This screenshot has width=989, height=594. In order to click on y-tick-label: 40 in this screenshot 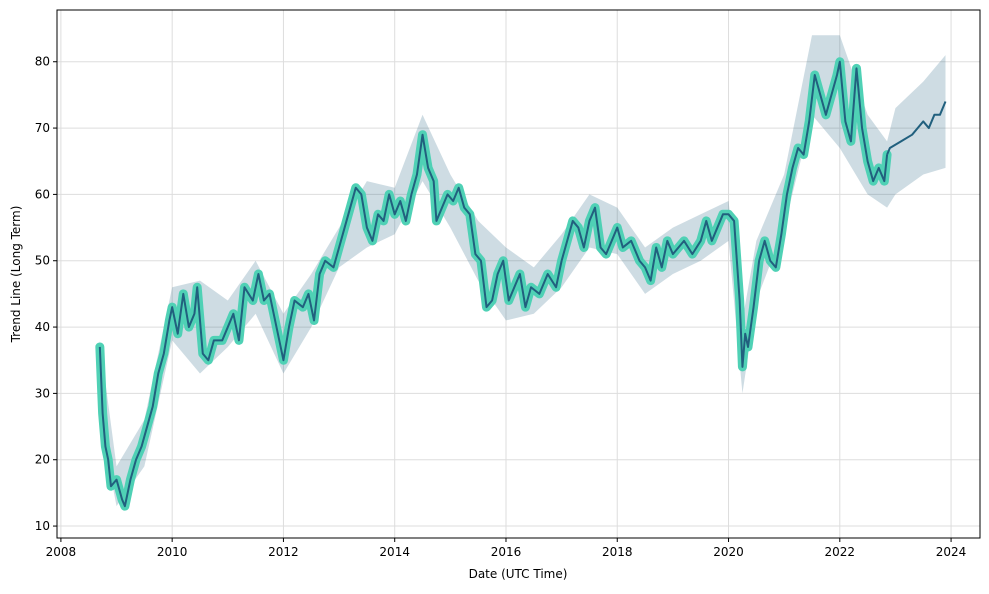, I will do `click(42, 327)`.